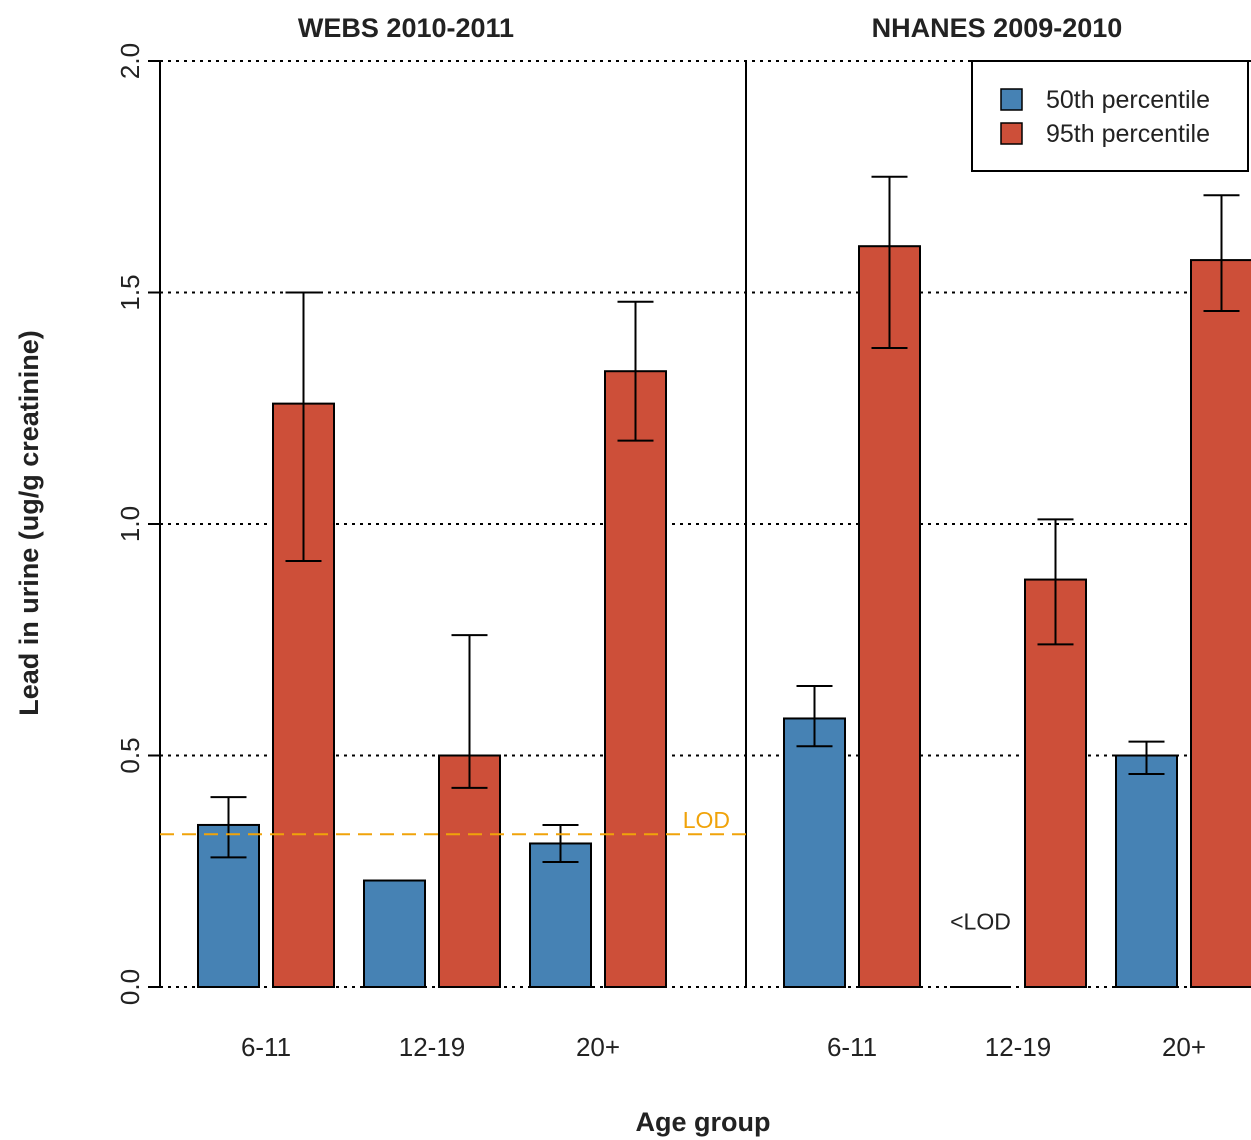  Describe the element at coordinates (997, 28) in the screenshot. I see `panel-title-nhanes: NHANES 2009-2010` at that location.